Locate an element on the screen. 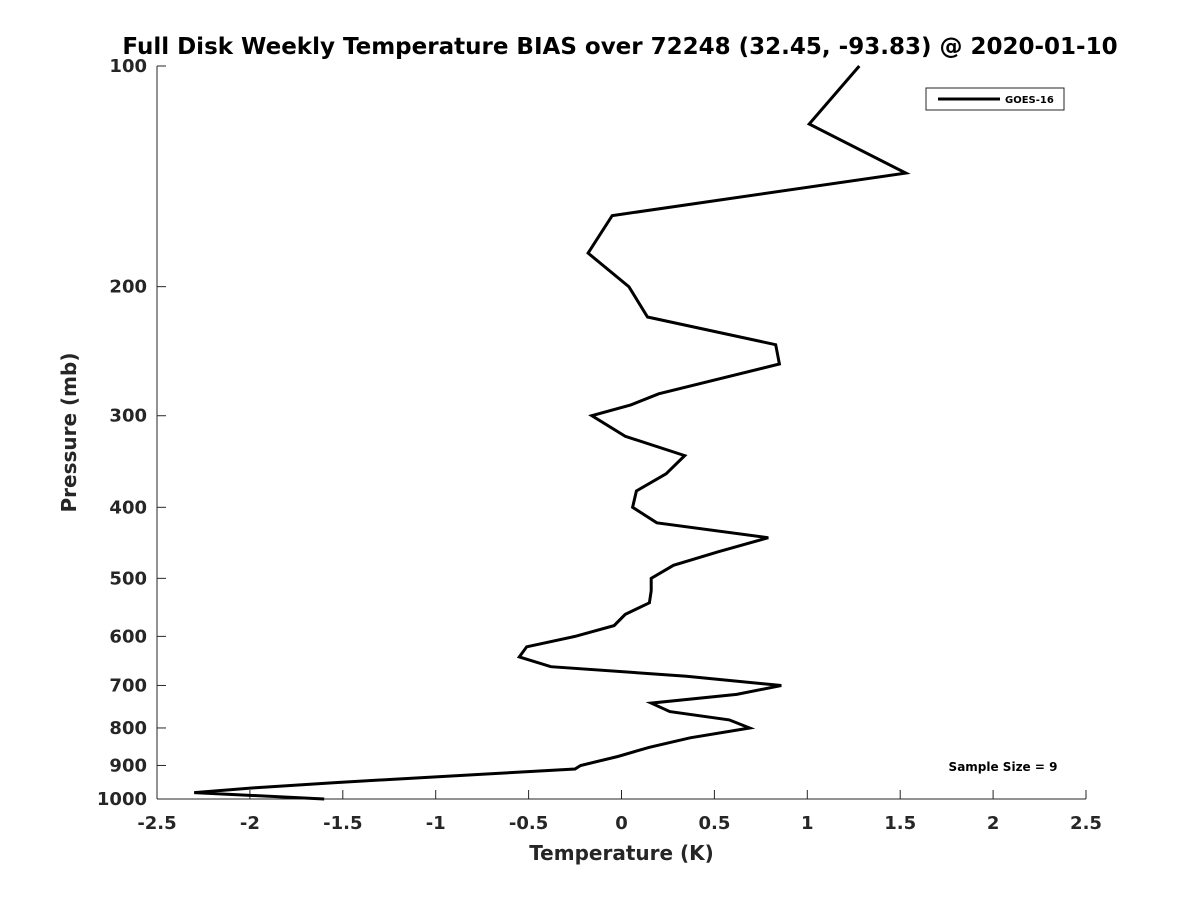  x-axis-label: Temperature (K) is located at coordinates (621, 853).